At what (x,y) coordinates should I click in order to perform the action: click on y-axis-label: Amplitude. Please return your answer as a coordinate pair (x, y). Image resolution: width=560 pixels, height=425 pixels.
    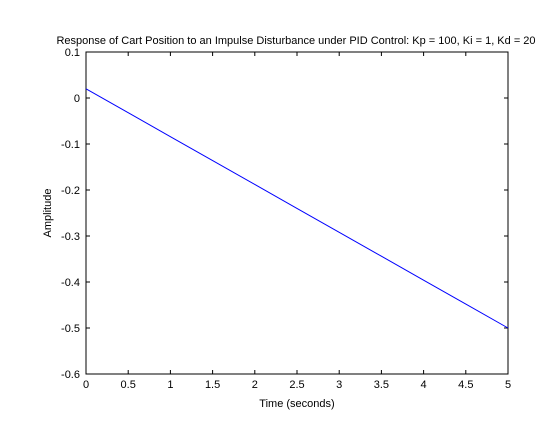
    Looking at the image, I should click on (48, 213).